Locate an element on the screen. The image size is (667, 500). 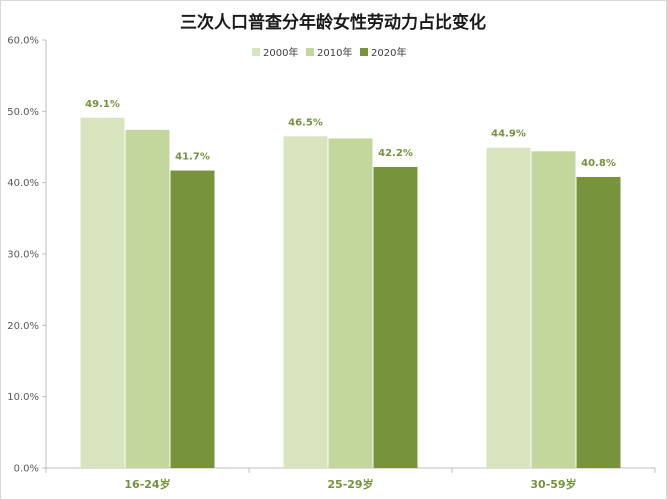
legend-entry: 2000年 is located at coordinates (280, 52).